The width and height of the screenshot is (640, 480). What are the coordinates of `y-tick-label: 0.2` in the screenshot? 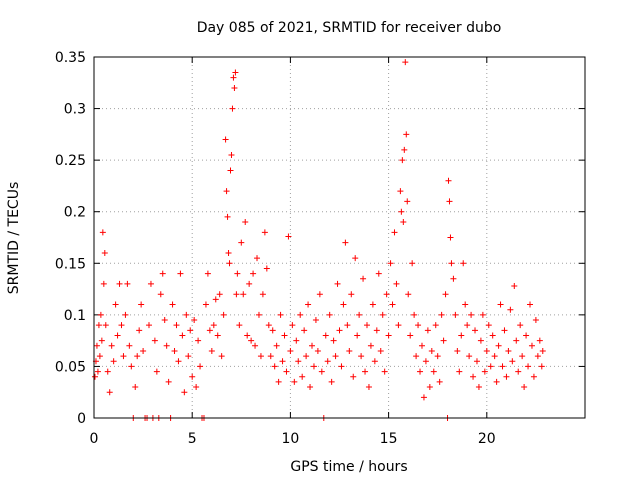 It's located at (75, 213).